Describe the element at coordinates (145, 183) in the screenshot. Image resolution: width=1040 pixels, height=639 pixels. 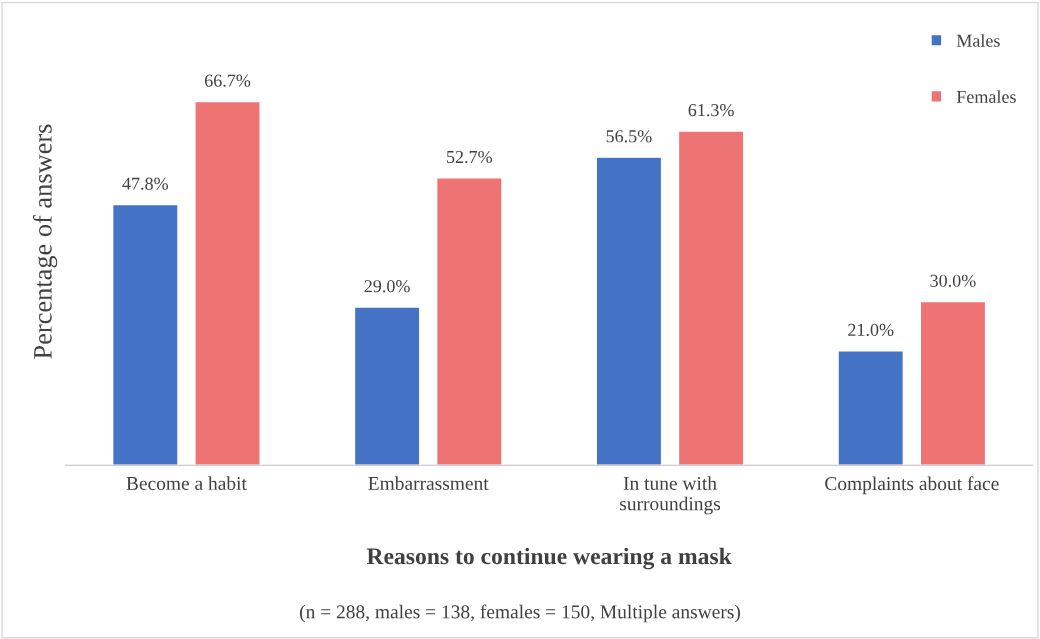
I see `data-label: 47.8%` at that location.